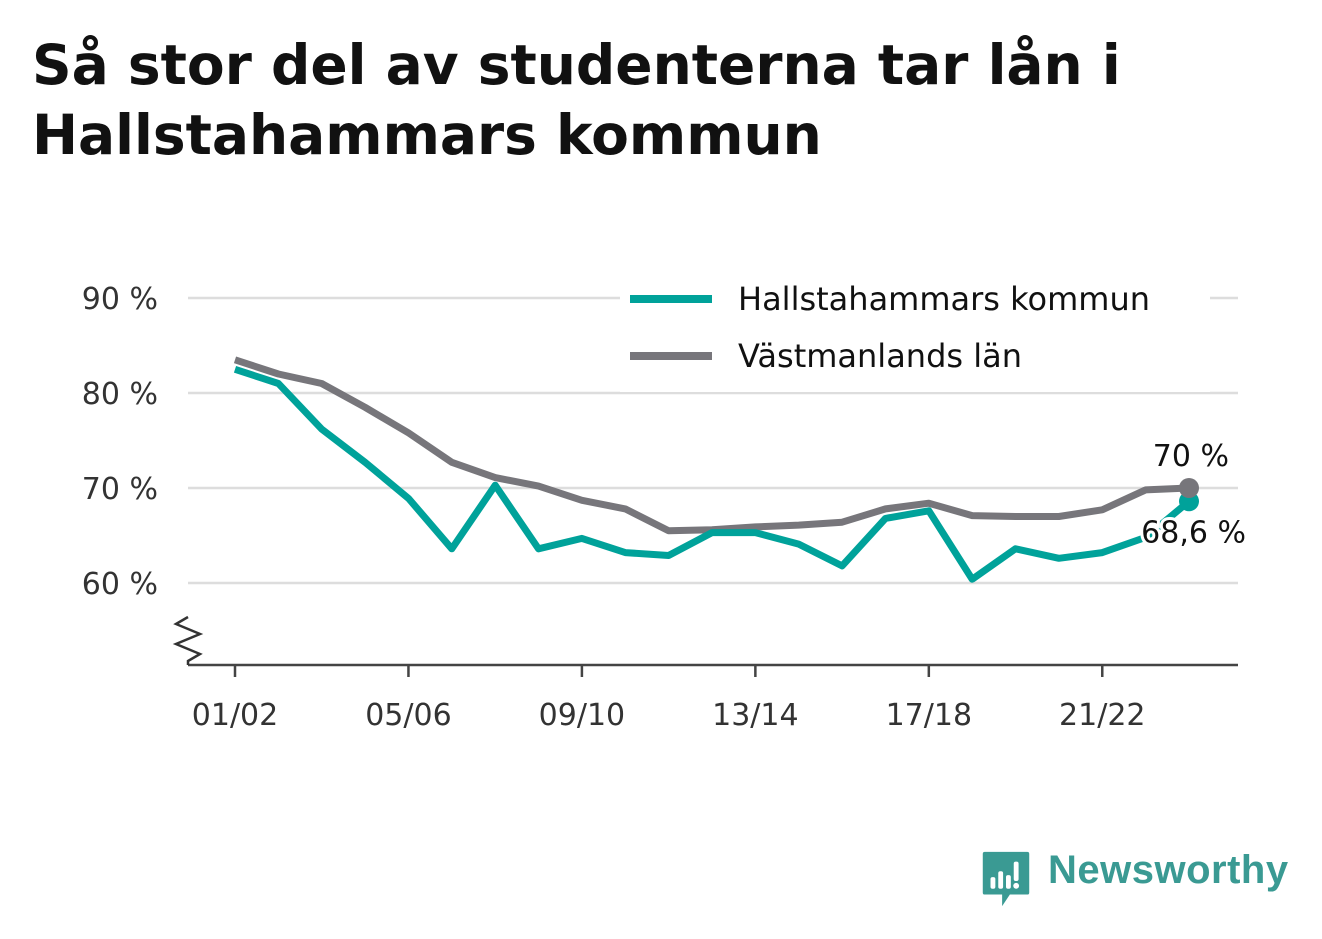 Image resolution: width=1322 pixels, height=939 pixels. I want to click on x-tick-label: 21/22, so click(1102, 715).